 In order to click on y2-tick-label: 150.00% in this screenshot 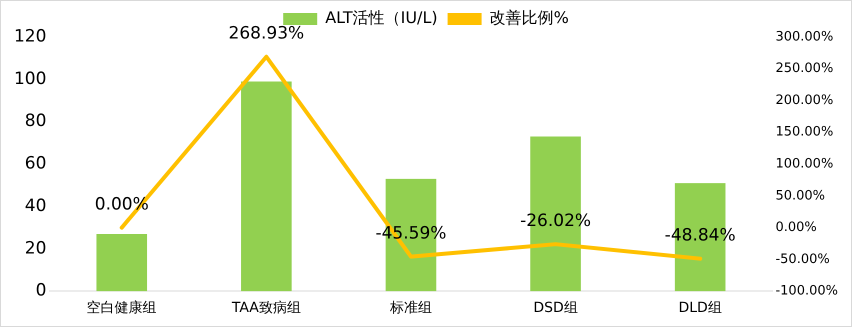, I will do `click(804, 132)`.